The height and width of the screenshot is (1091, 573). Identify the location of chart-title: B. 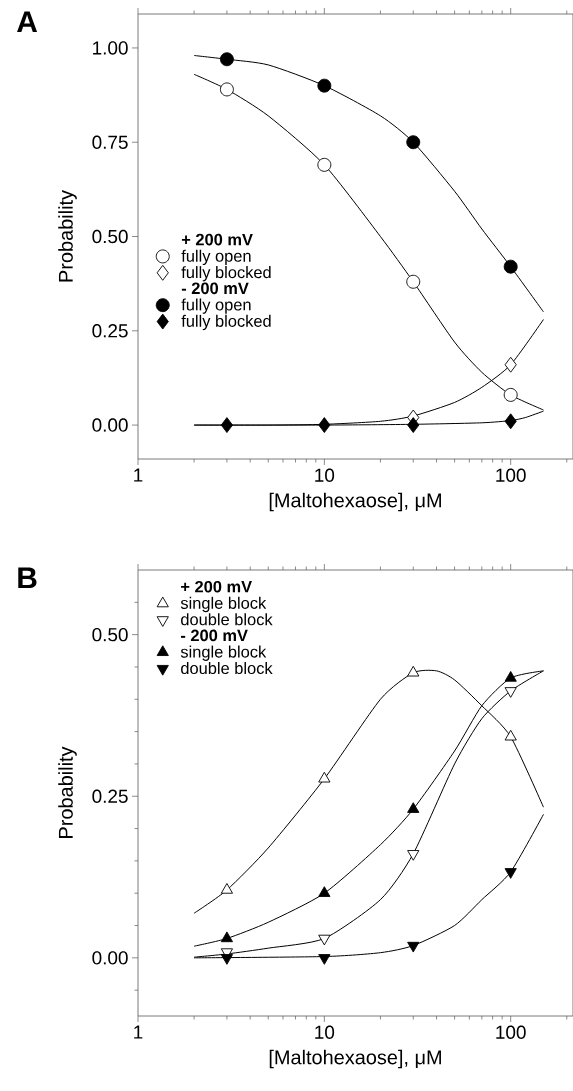
(27, 578).